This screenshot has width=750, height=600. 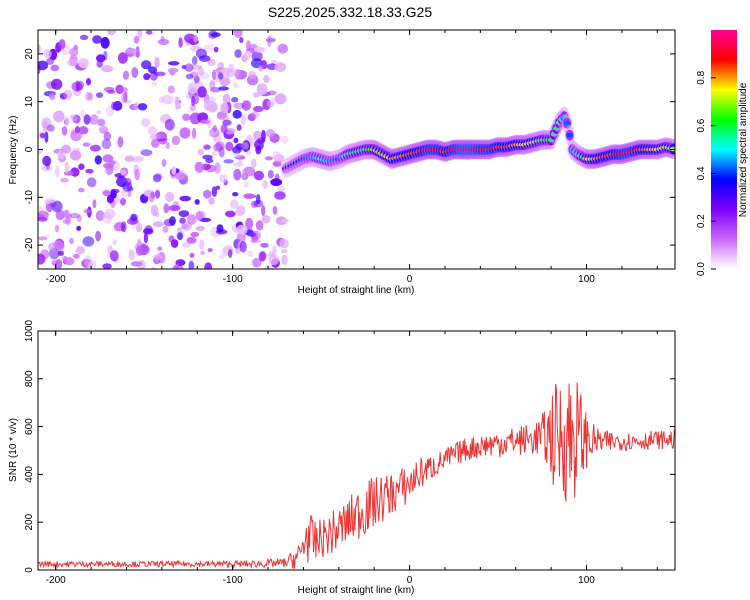 I want to click on y-tick-label: 800, so click(x=29, y=378).